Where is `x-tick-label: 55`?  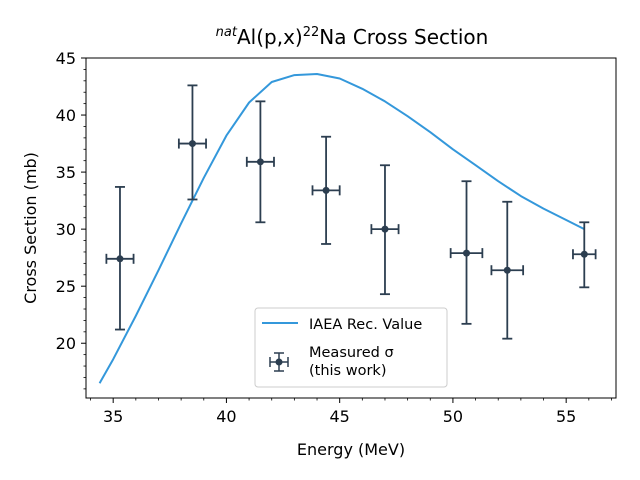
x-tick-label: 55 is located at coordinates (566, 416).